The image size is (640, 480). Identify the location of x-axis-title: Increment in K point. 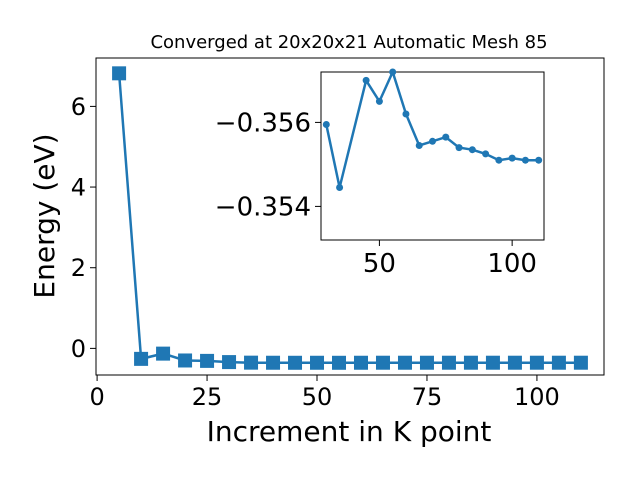
(349, 431).